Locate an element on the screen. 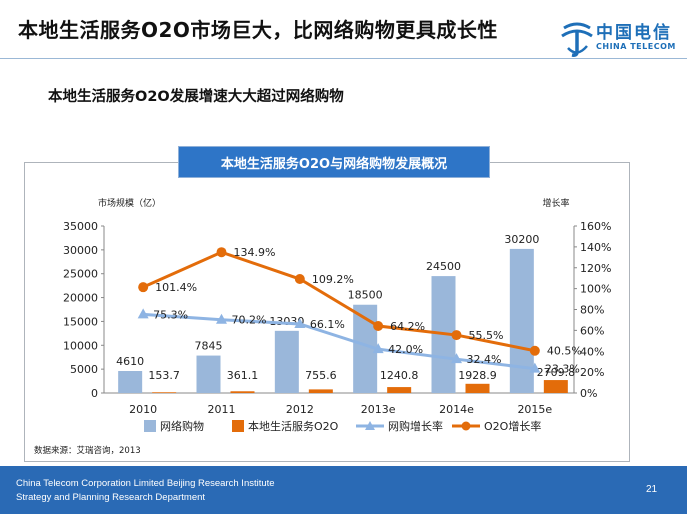  slide-title: 本地生活服务O2O市场巨大，比网络购物更具成长性 is located at coordinates (258, 30).